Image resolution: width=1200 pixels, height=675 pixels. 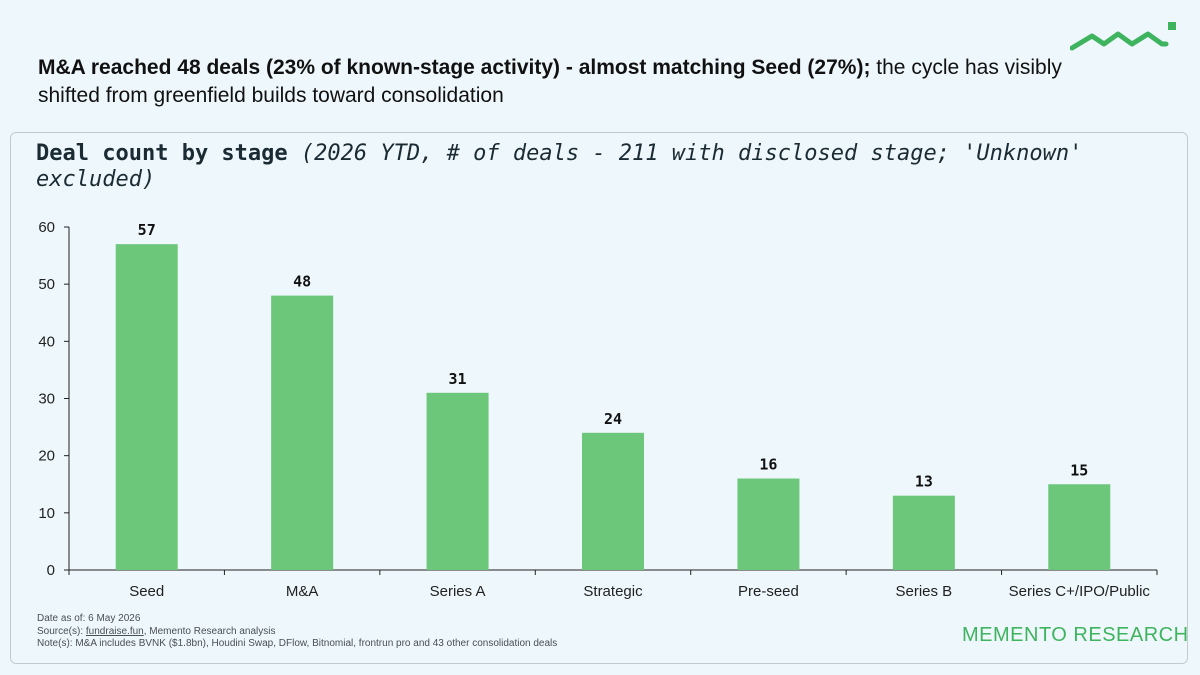 I want to click on bar-value-label: 57, so click(x=147, y=230).